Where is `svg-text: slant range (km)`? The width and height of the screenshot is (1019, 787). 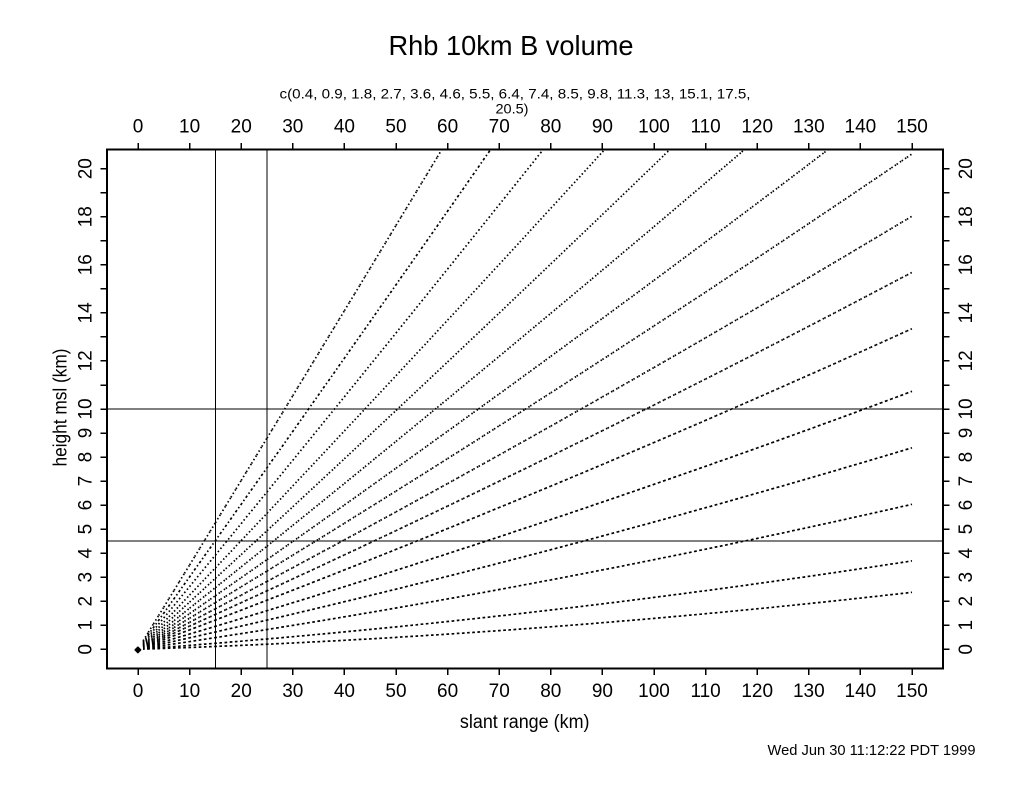
svg-text: slant range (km) is located at coordinates (525, 722).